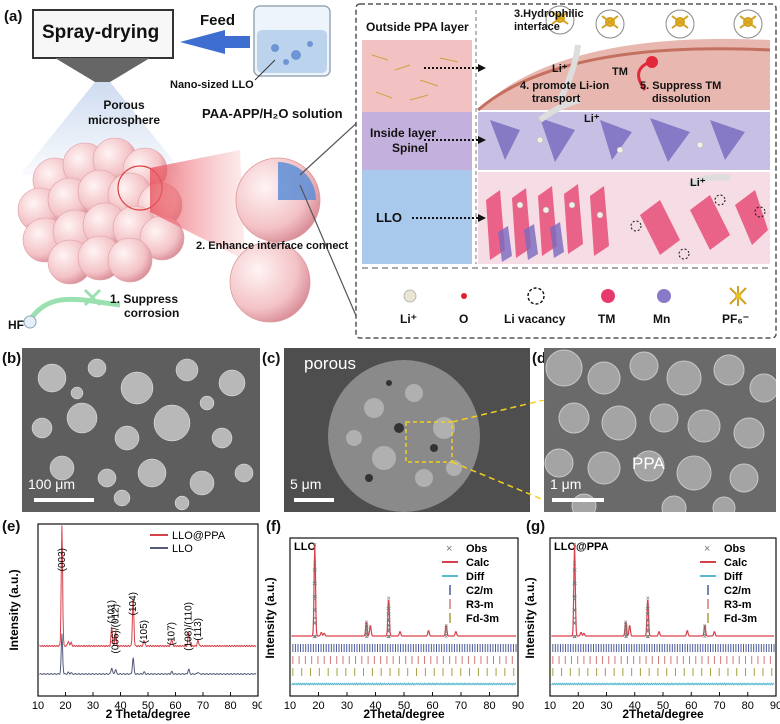  I want to click on panel-f-label: (f), so click(273, 526).